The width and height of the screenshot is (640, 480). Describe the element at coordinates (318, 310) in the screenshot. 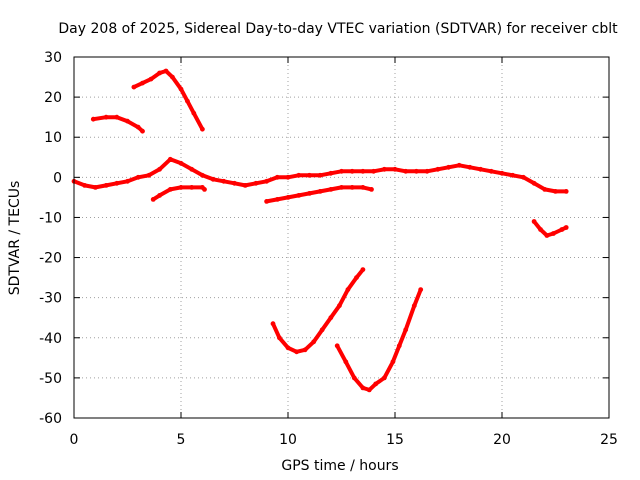

I see `series-arc-low-a` at that location.